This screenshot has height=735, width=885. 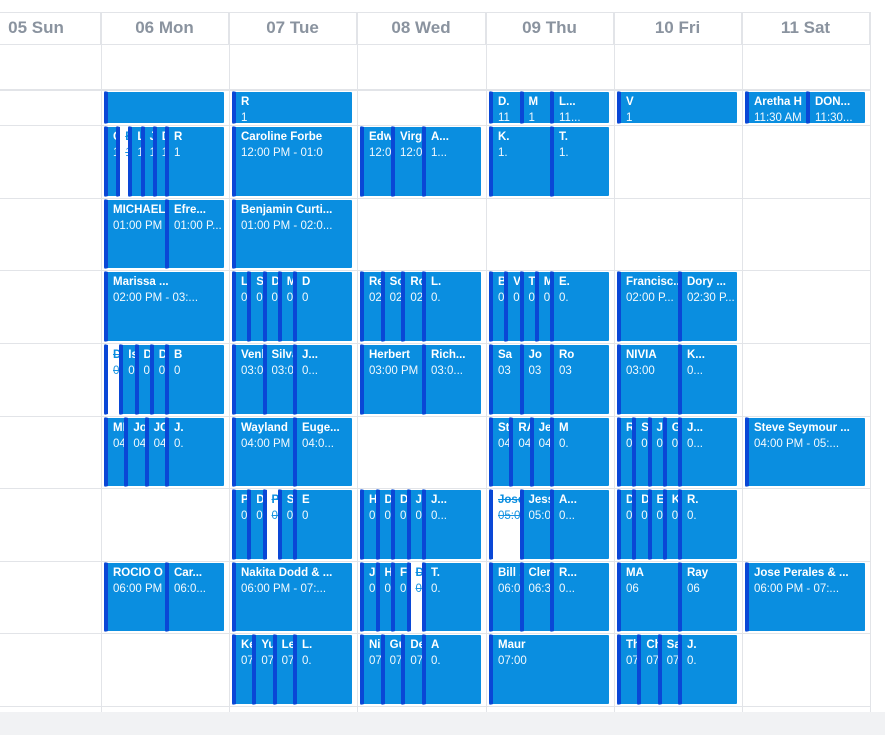 I want to click on day-header-sat: 11 Sat, so click(x=806, y=28).